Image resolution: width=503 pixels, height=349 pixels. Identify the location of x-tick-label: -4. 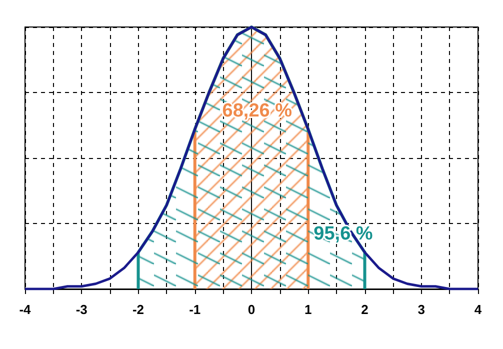
(25, 309).